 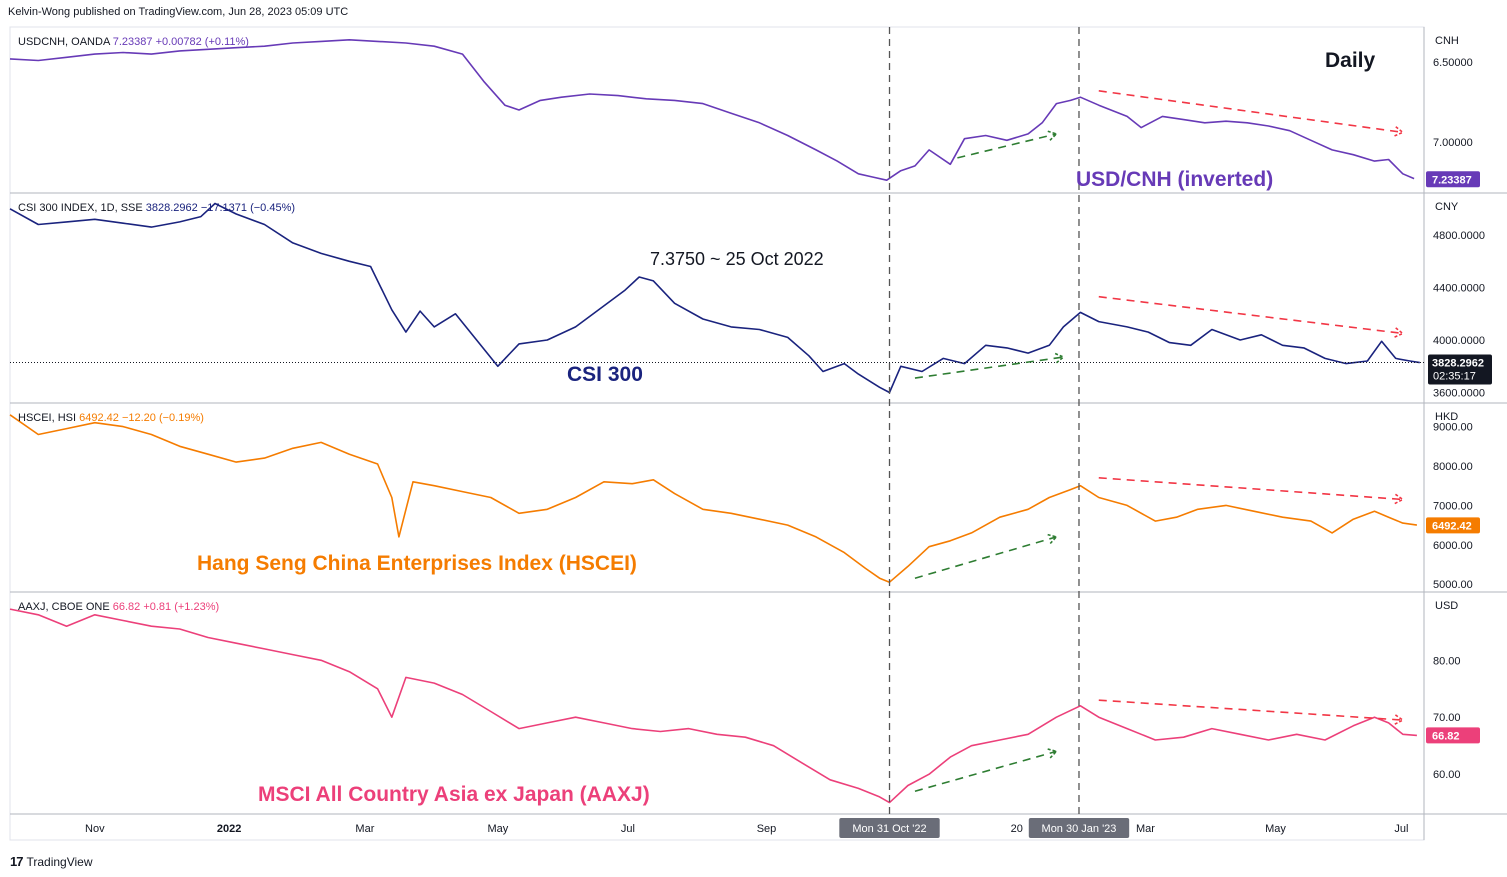 What do you see at coordinates (1399, 332) in the screenshot?
I see `csi-resistance-arrowhead` at bounding box center [1399, 332].